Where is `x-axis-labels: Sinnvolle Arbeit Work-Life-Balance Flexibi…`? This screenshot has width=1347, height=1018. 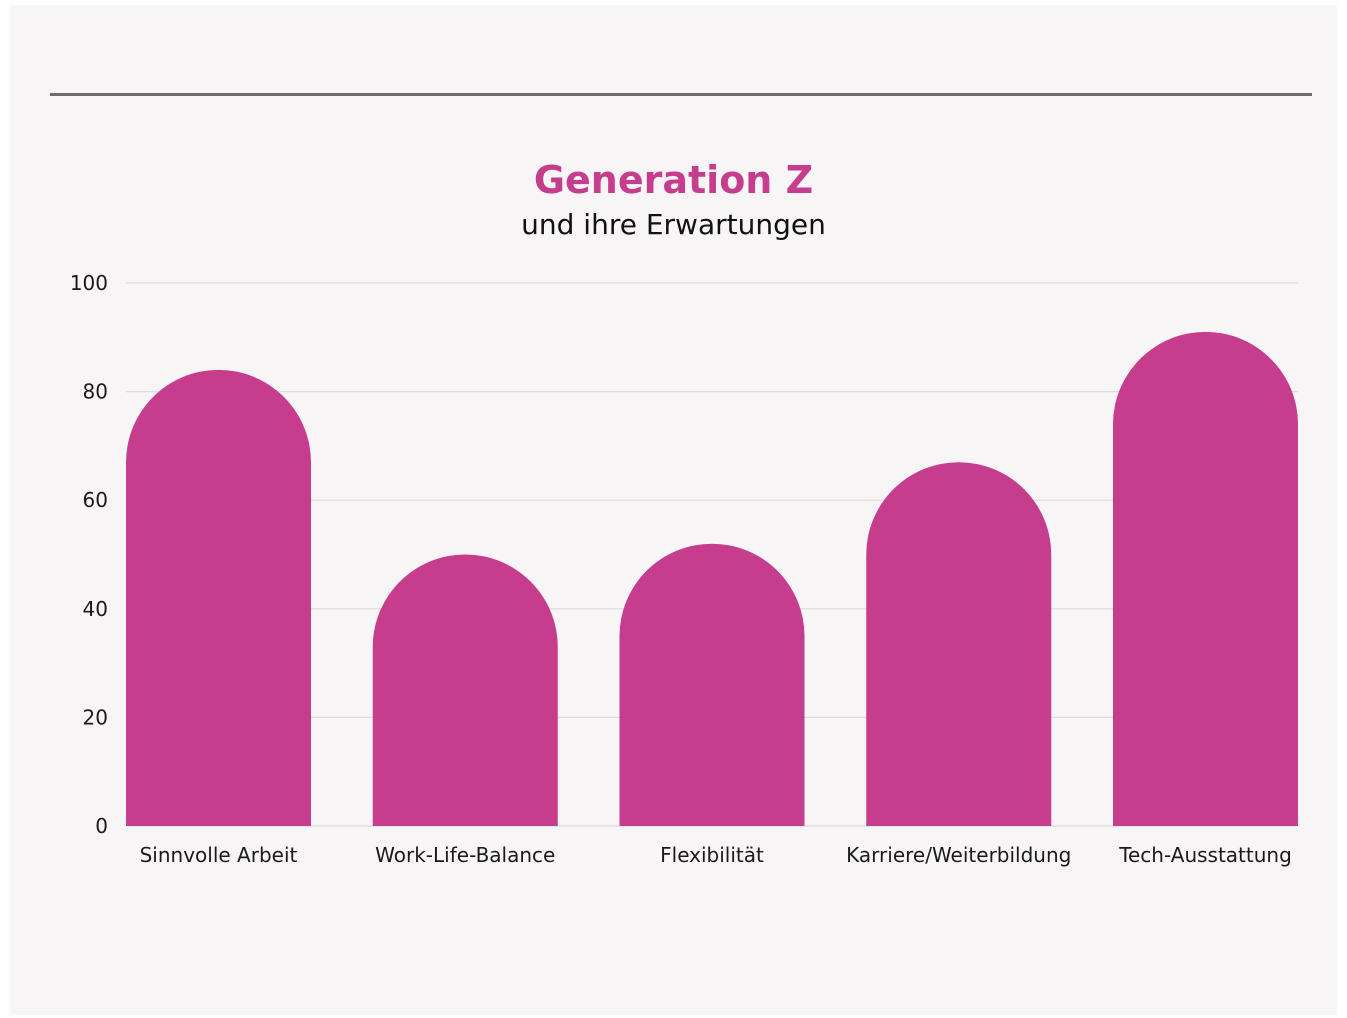
x-axis-labels: Sinnvolle Arbeit Work-Life-Balance Flexibi… is located at coordinates (716, 855).